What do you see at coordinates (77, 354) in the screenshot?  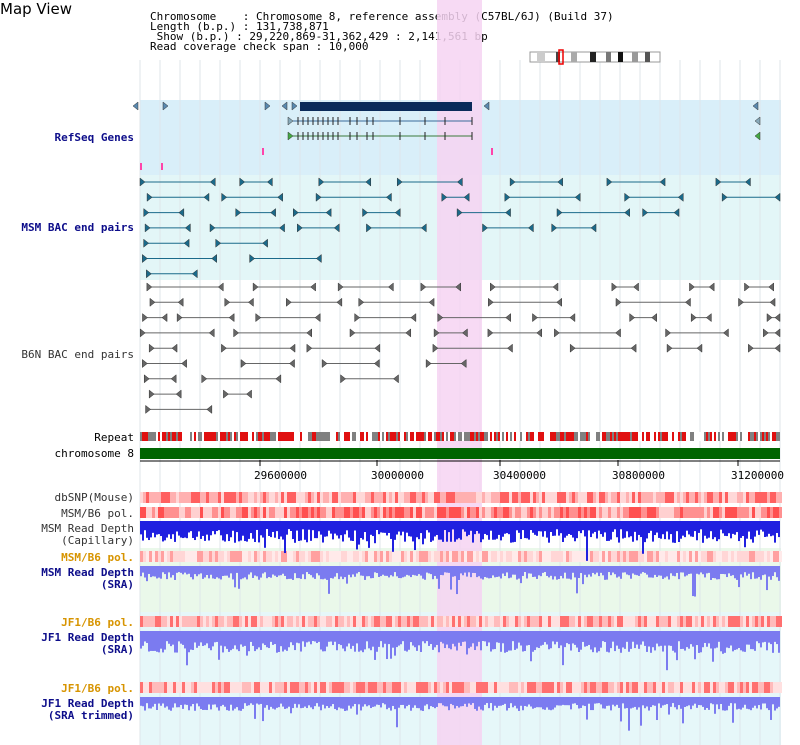 I see `track-label-b6n-bac: B6N BAC end pairs` at bounding box center [77, 354].